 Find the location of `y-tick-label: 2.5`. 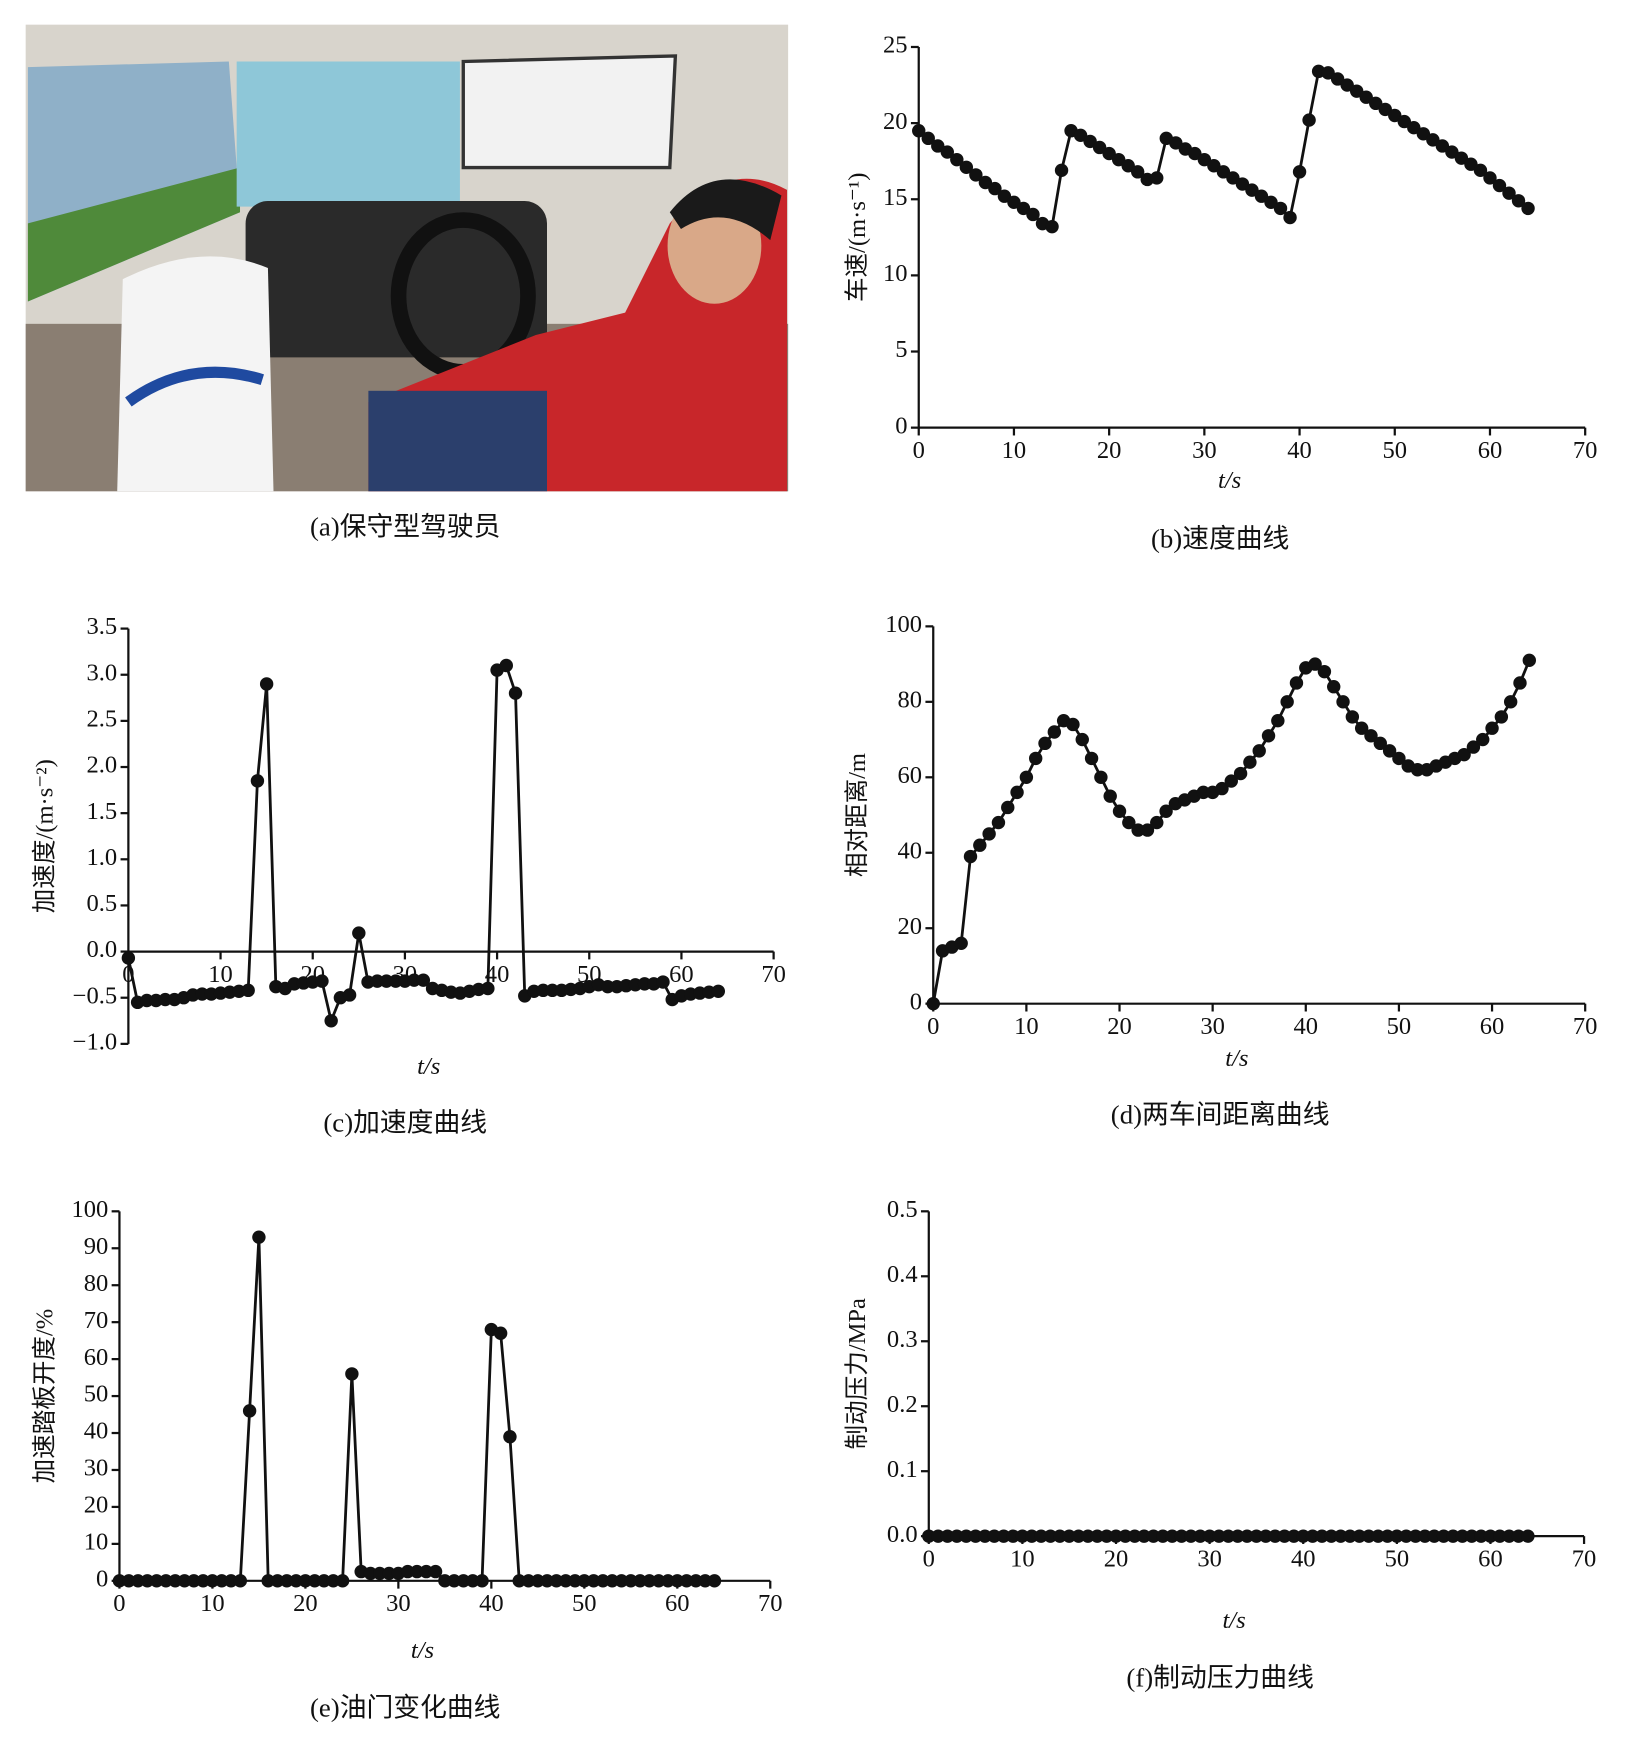

y-tick-label: 2.5 is located at coordinates (102, 719).